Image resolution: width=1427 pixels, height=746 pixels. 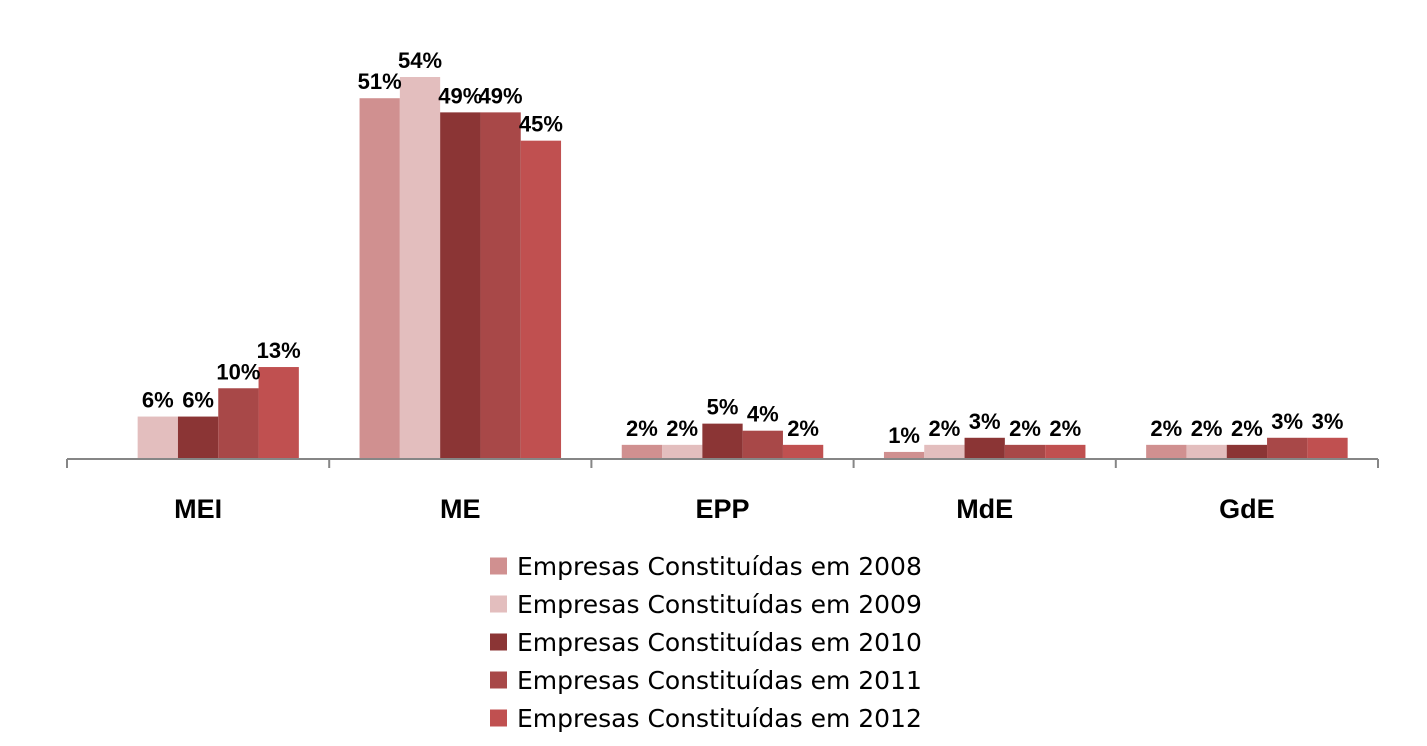 I want to click on legend-label: Empresas Constituídas em 2008, so click(x=719, y=566).